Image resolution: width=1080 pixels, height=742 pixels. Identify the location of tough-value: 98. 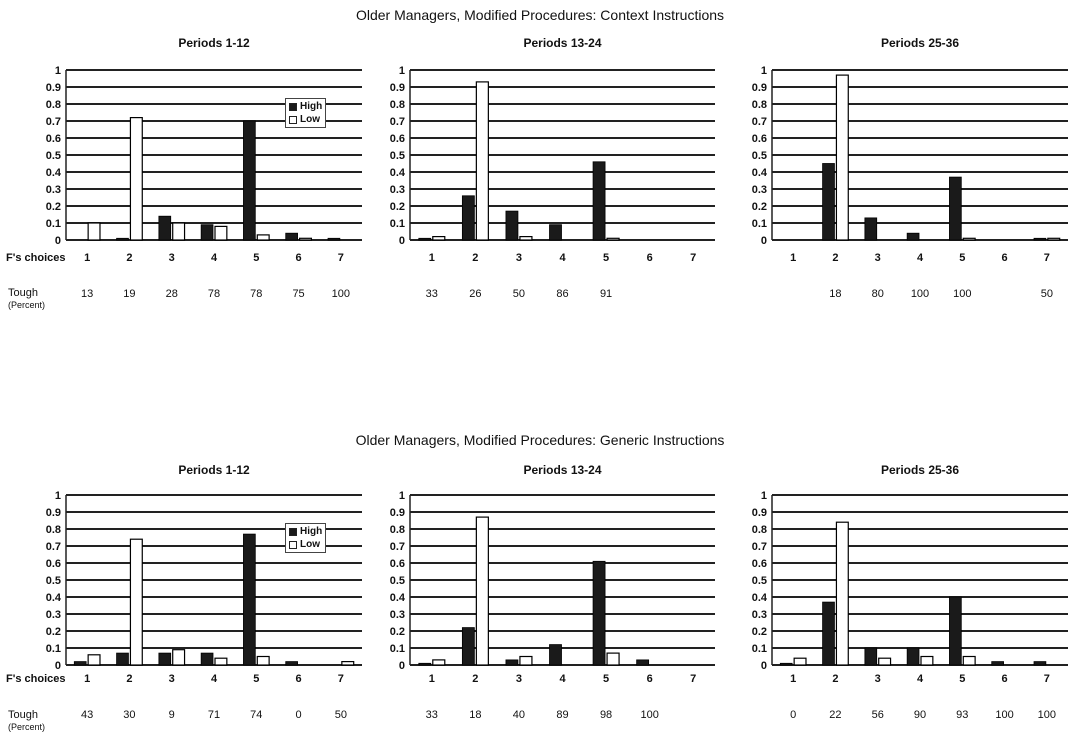
(606, 715).